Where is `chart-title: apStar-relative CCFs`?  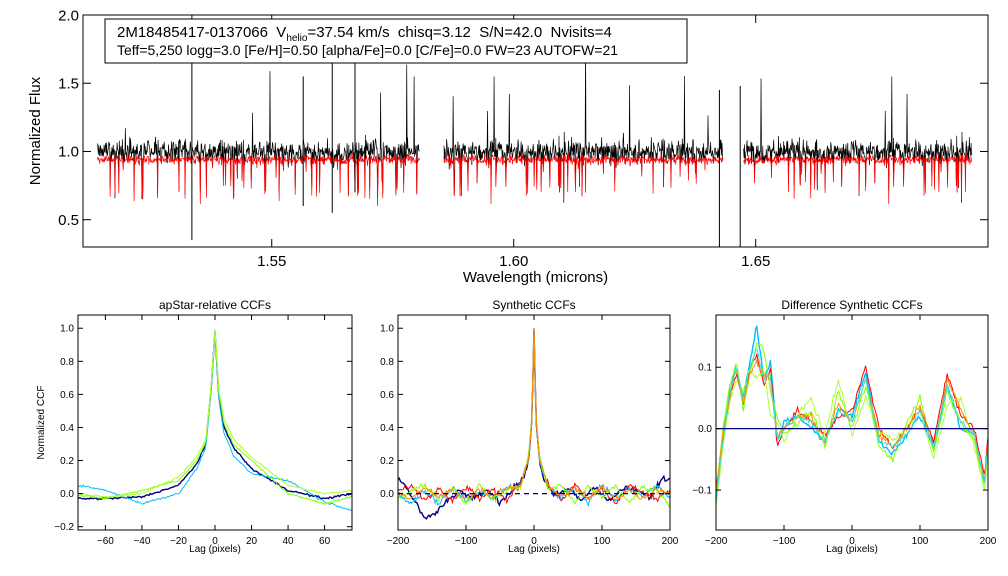 chart-title: apStar-relative CCFs is located at coordinates (215, 305).